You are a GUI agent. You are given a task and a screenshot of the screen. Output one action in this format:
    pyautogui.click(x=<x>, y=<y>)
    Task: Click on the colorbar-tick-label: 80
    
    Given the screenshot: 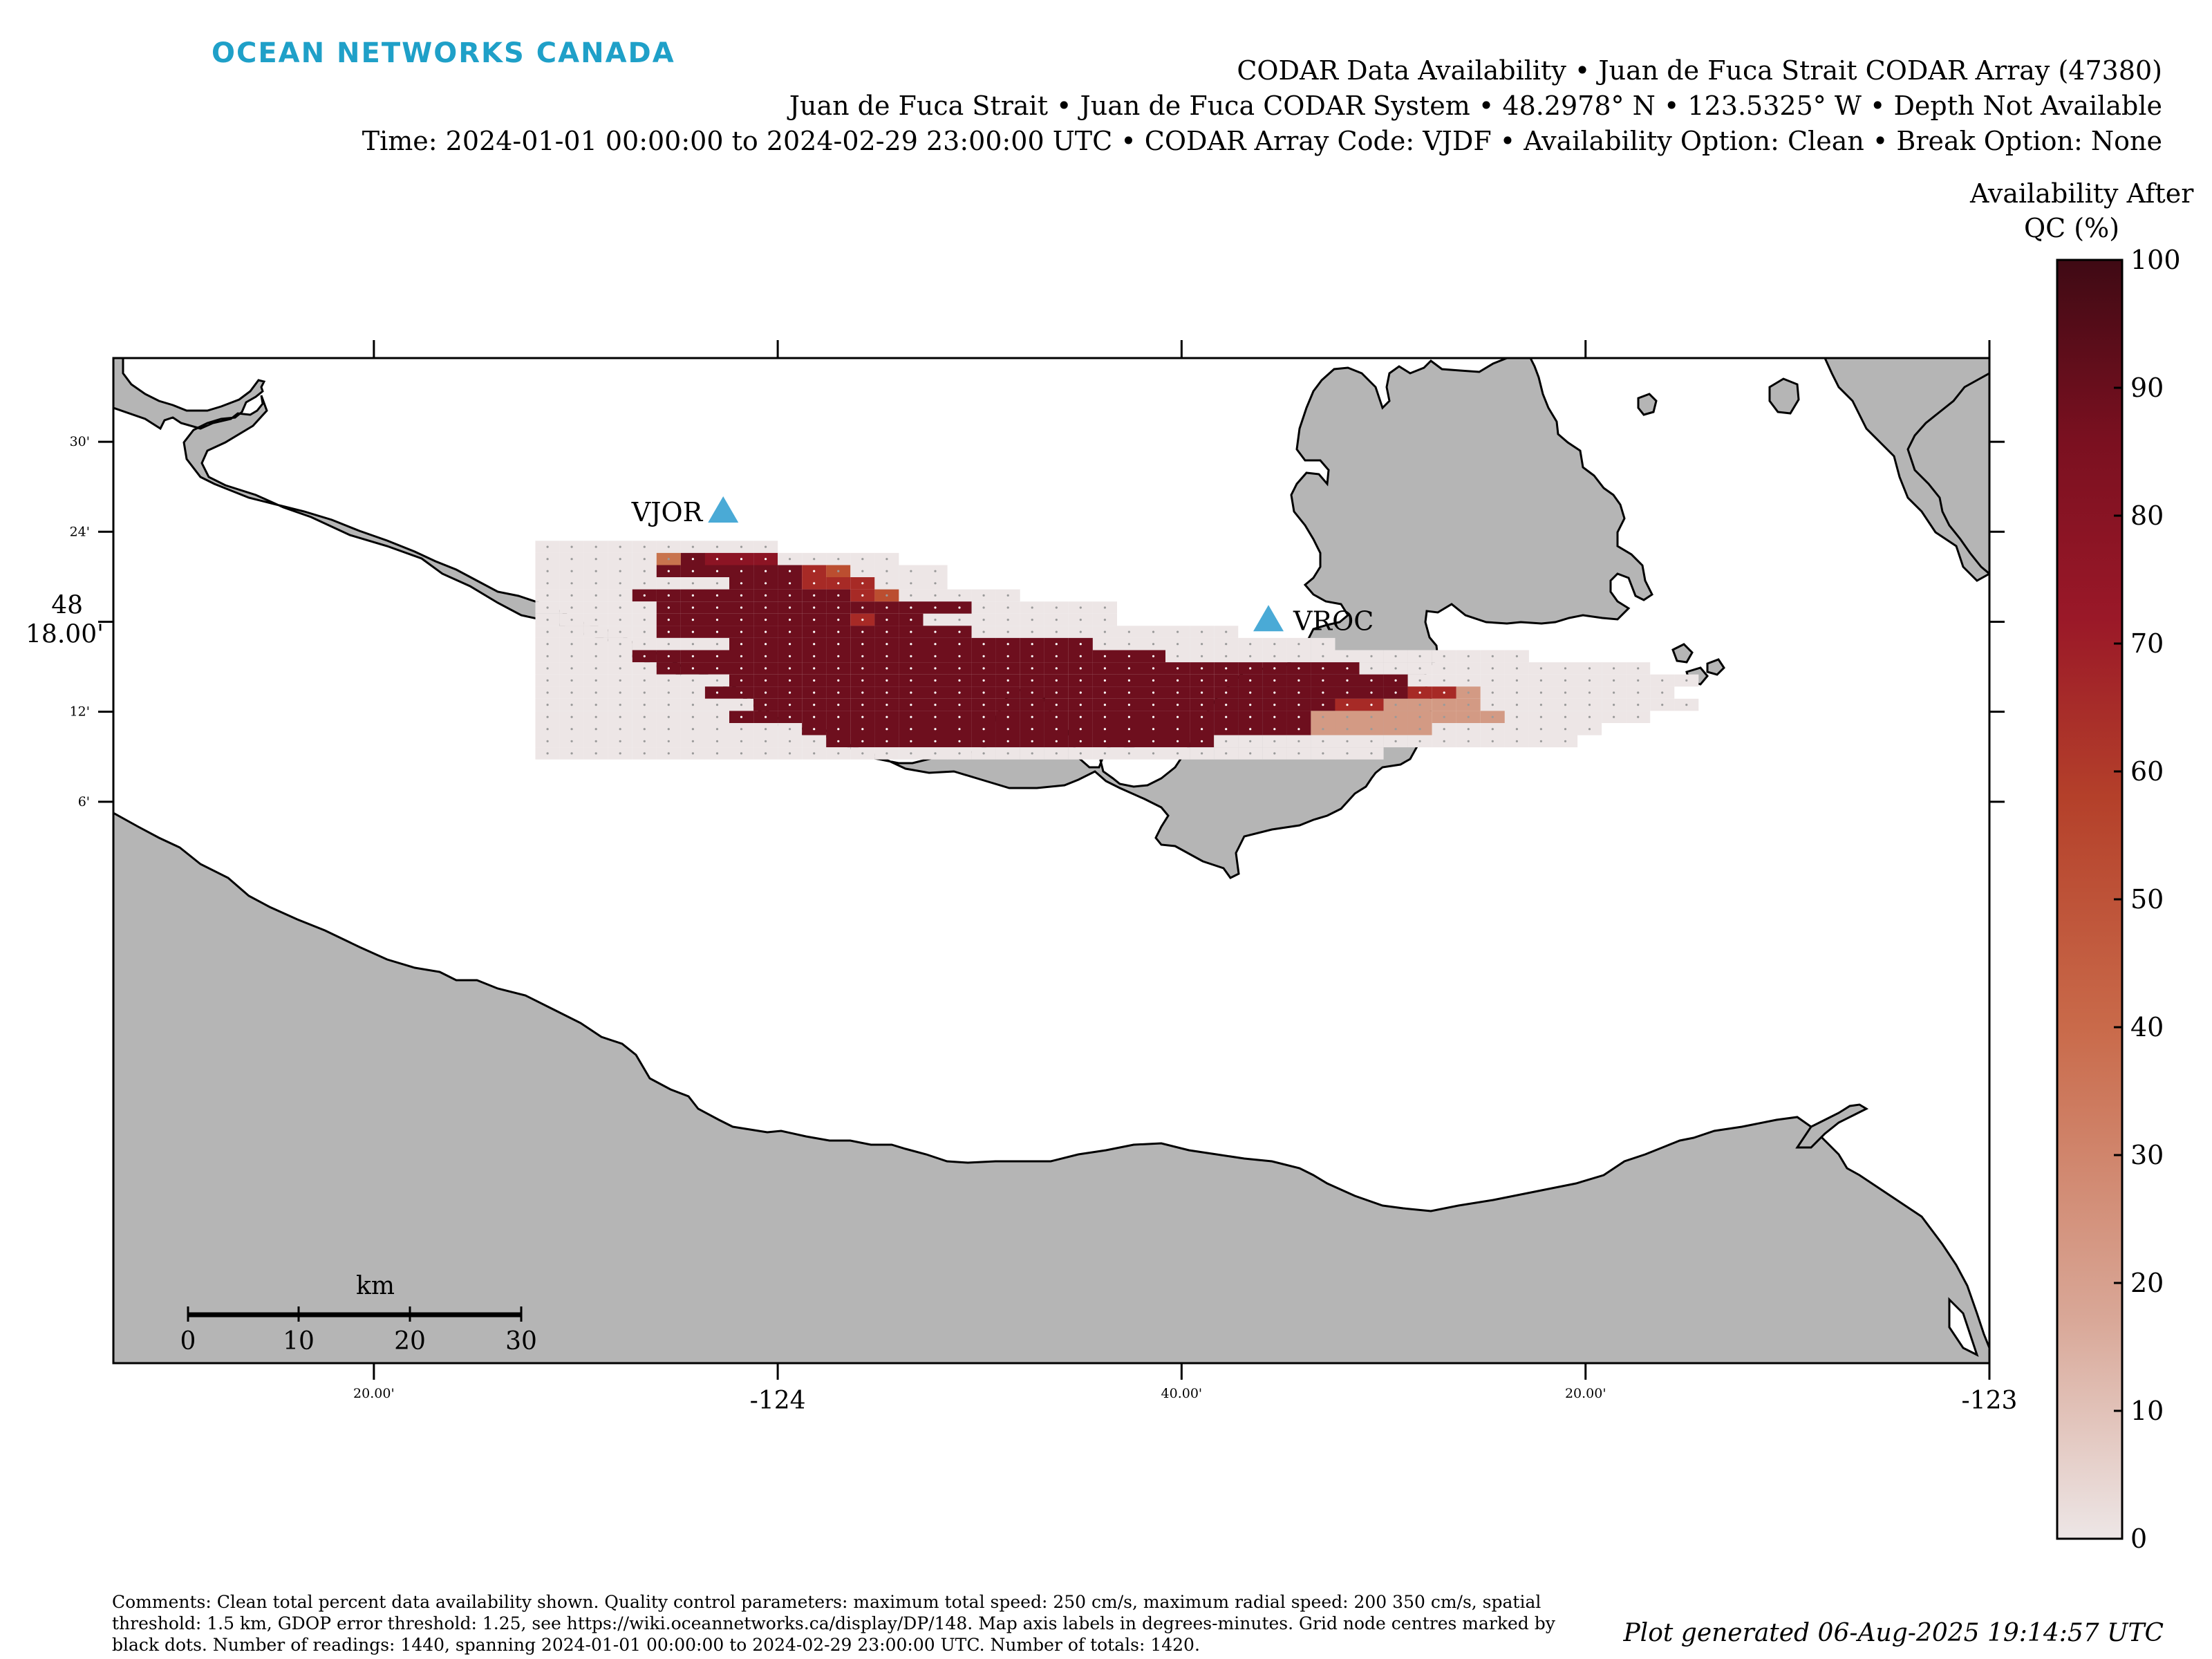 What is the action you would take?
    pyautogui.click(x=2147, y=515)
    